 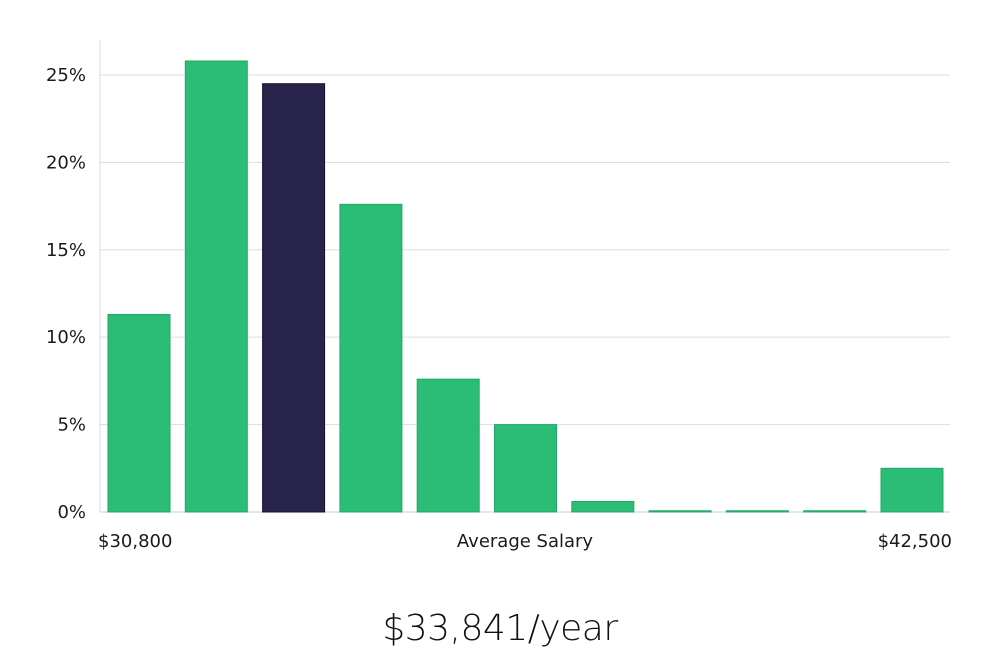 What do you see at coordinates (71, 425) in the screenshot?
I see `y-tick-label: 5%` at bounding box center [71, 425].